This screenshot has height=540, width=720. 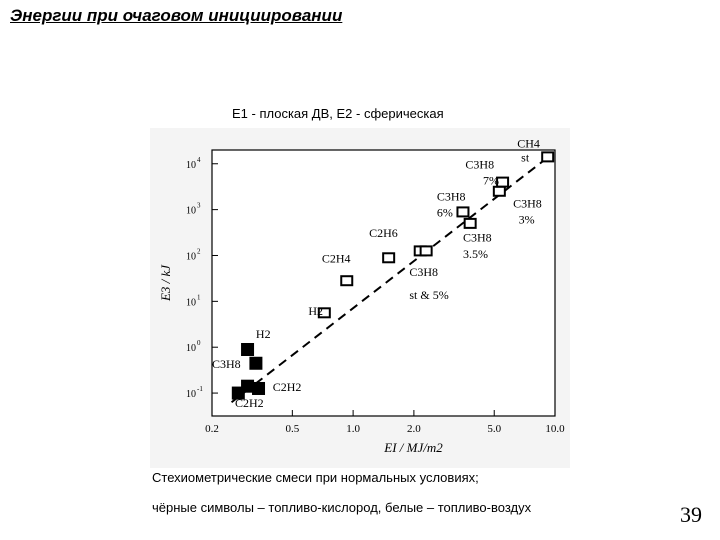 I want to click on y-tick-label-exponent: 3, so click(x=199, y=206).